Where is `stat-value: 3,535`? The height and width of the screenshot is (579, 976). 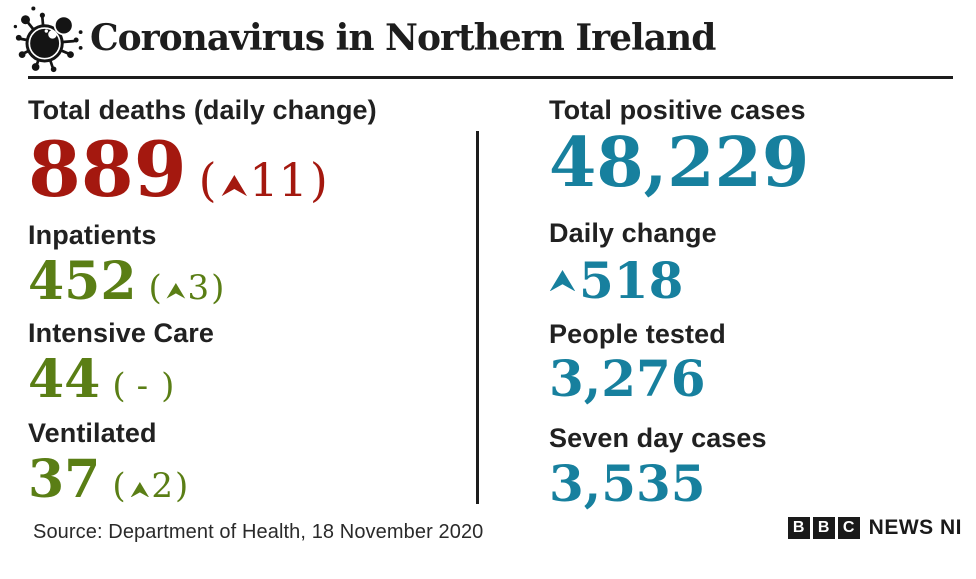
stat-value: 3,535 is located at coordinates (762, 484).